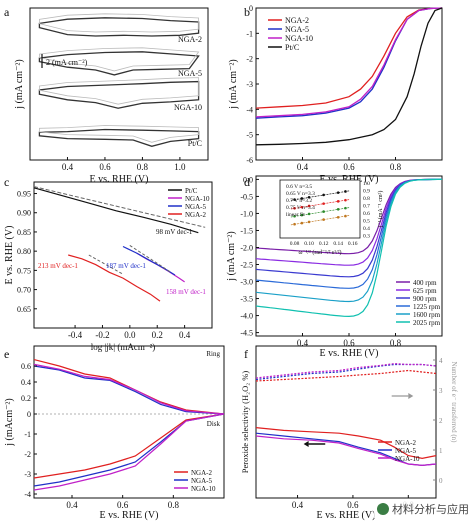 The height and width of the screenshot is (522, 476). What do you see at coordinates (430, 509) in the screenshot?
I see `watermark-text: 材料分析与应用` at bounding box center [430, 509].